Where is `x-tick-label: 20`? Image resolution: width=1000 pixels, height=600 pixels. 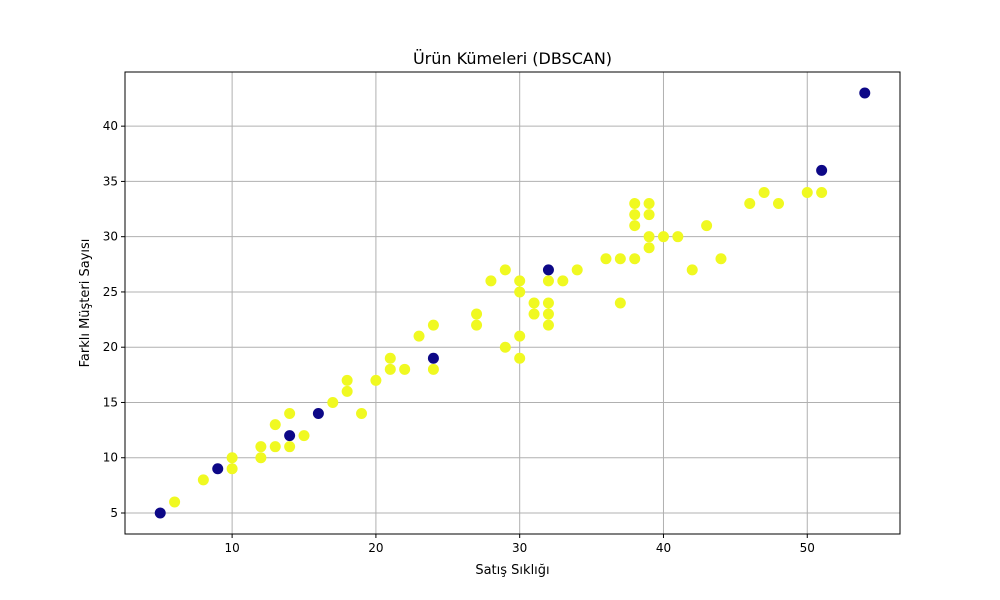
x-tick-label: 20 is located at coordinates (375, 548).